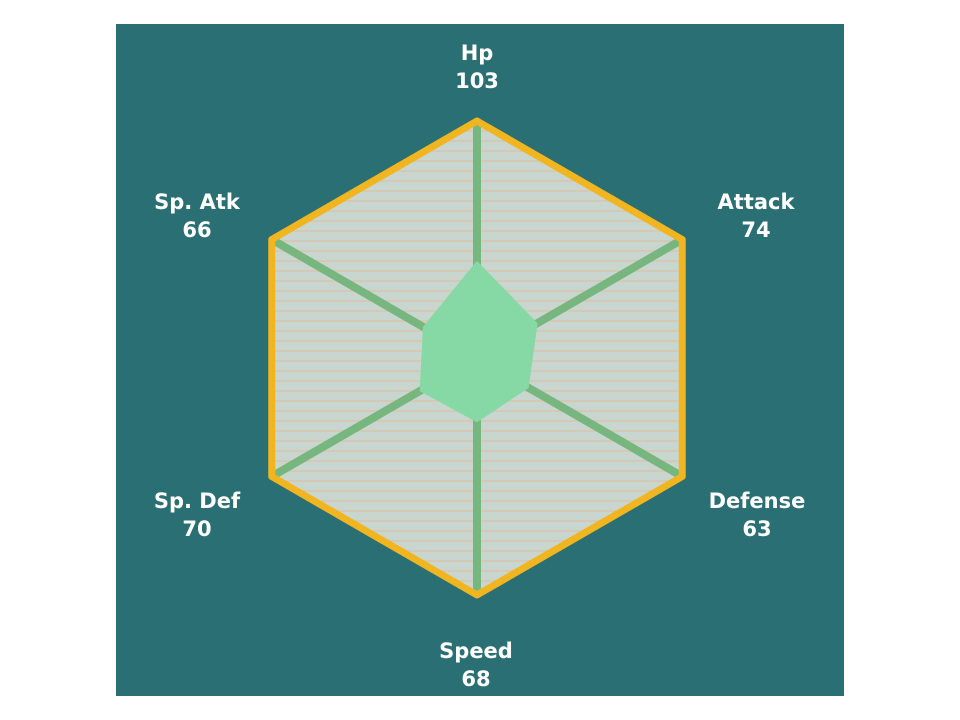 This screenshot has width=960, height=720. Describe the element at coordinates (757, 501) in the screenshot. I see `stat-name-defense: Defense` at that location.